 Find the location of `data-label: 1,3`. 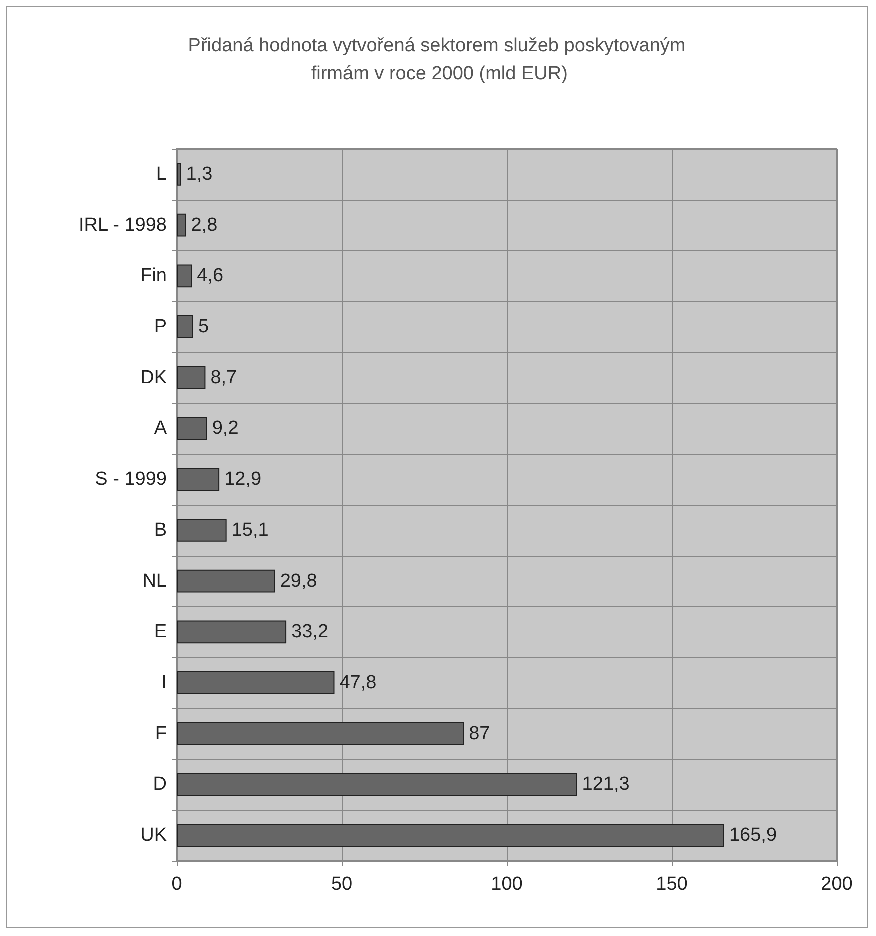

data-label: 1,3 is located at coordinates (199, 174).